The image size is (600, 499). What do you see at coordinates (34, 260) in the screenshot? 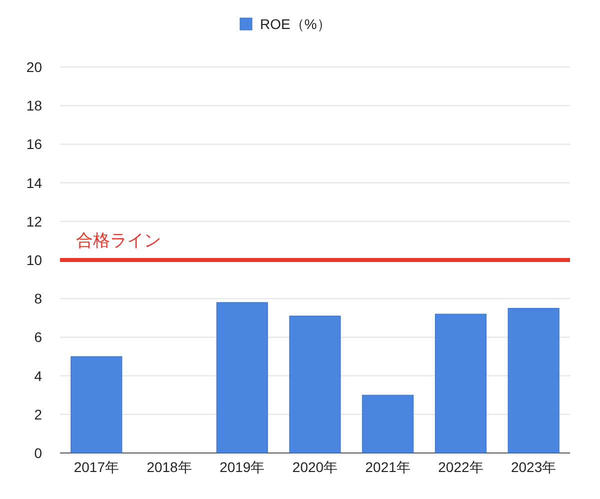
I see `y-tick-label: 10` at bounding box center [34, 260].